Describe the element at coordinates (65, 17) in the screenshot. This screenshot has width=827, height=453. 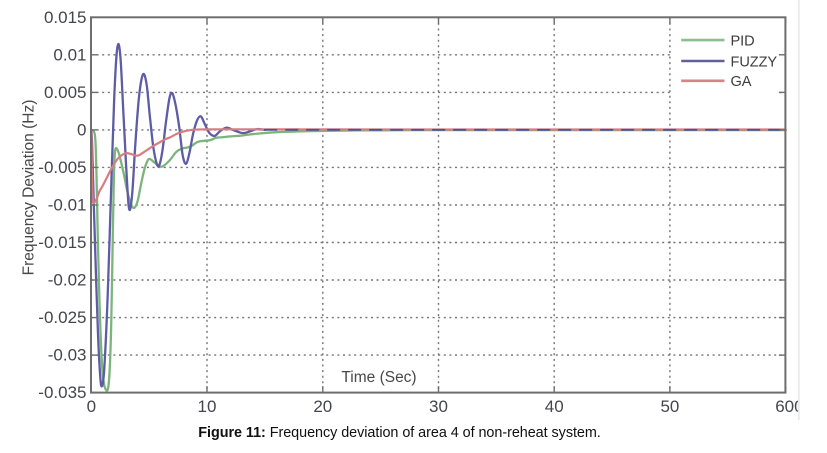
I see `svg-text: 0.015` at that location.